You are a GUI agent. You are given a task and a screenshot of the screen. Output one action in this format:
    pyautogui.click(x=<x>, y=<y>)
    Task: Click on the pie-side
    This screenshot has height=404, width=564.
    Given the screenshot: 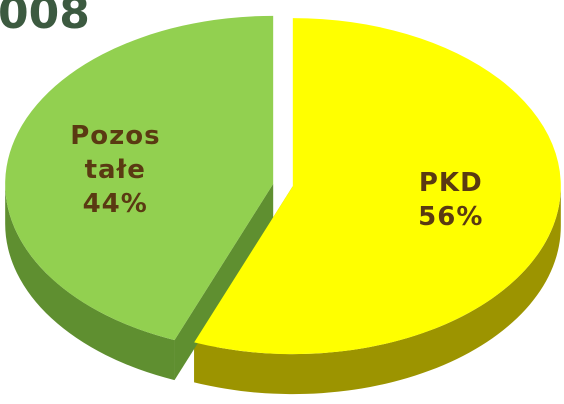 What is the action you would take?
    pyautogui.click(x=90, y=282)
    